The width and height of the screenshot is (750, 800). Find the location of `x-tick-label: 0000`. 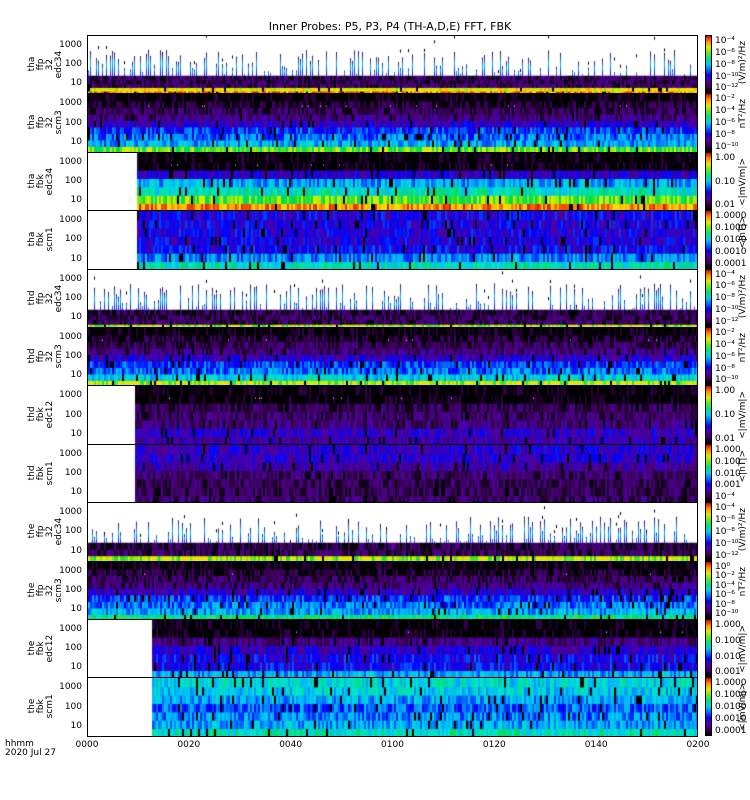

x-tick-label: 0000 is located at coordinates (87, 745).